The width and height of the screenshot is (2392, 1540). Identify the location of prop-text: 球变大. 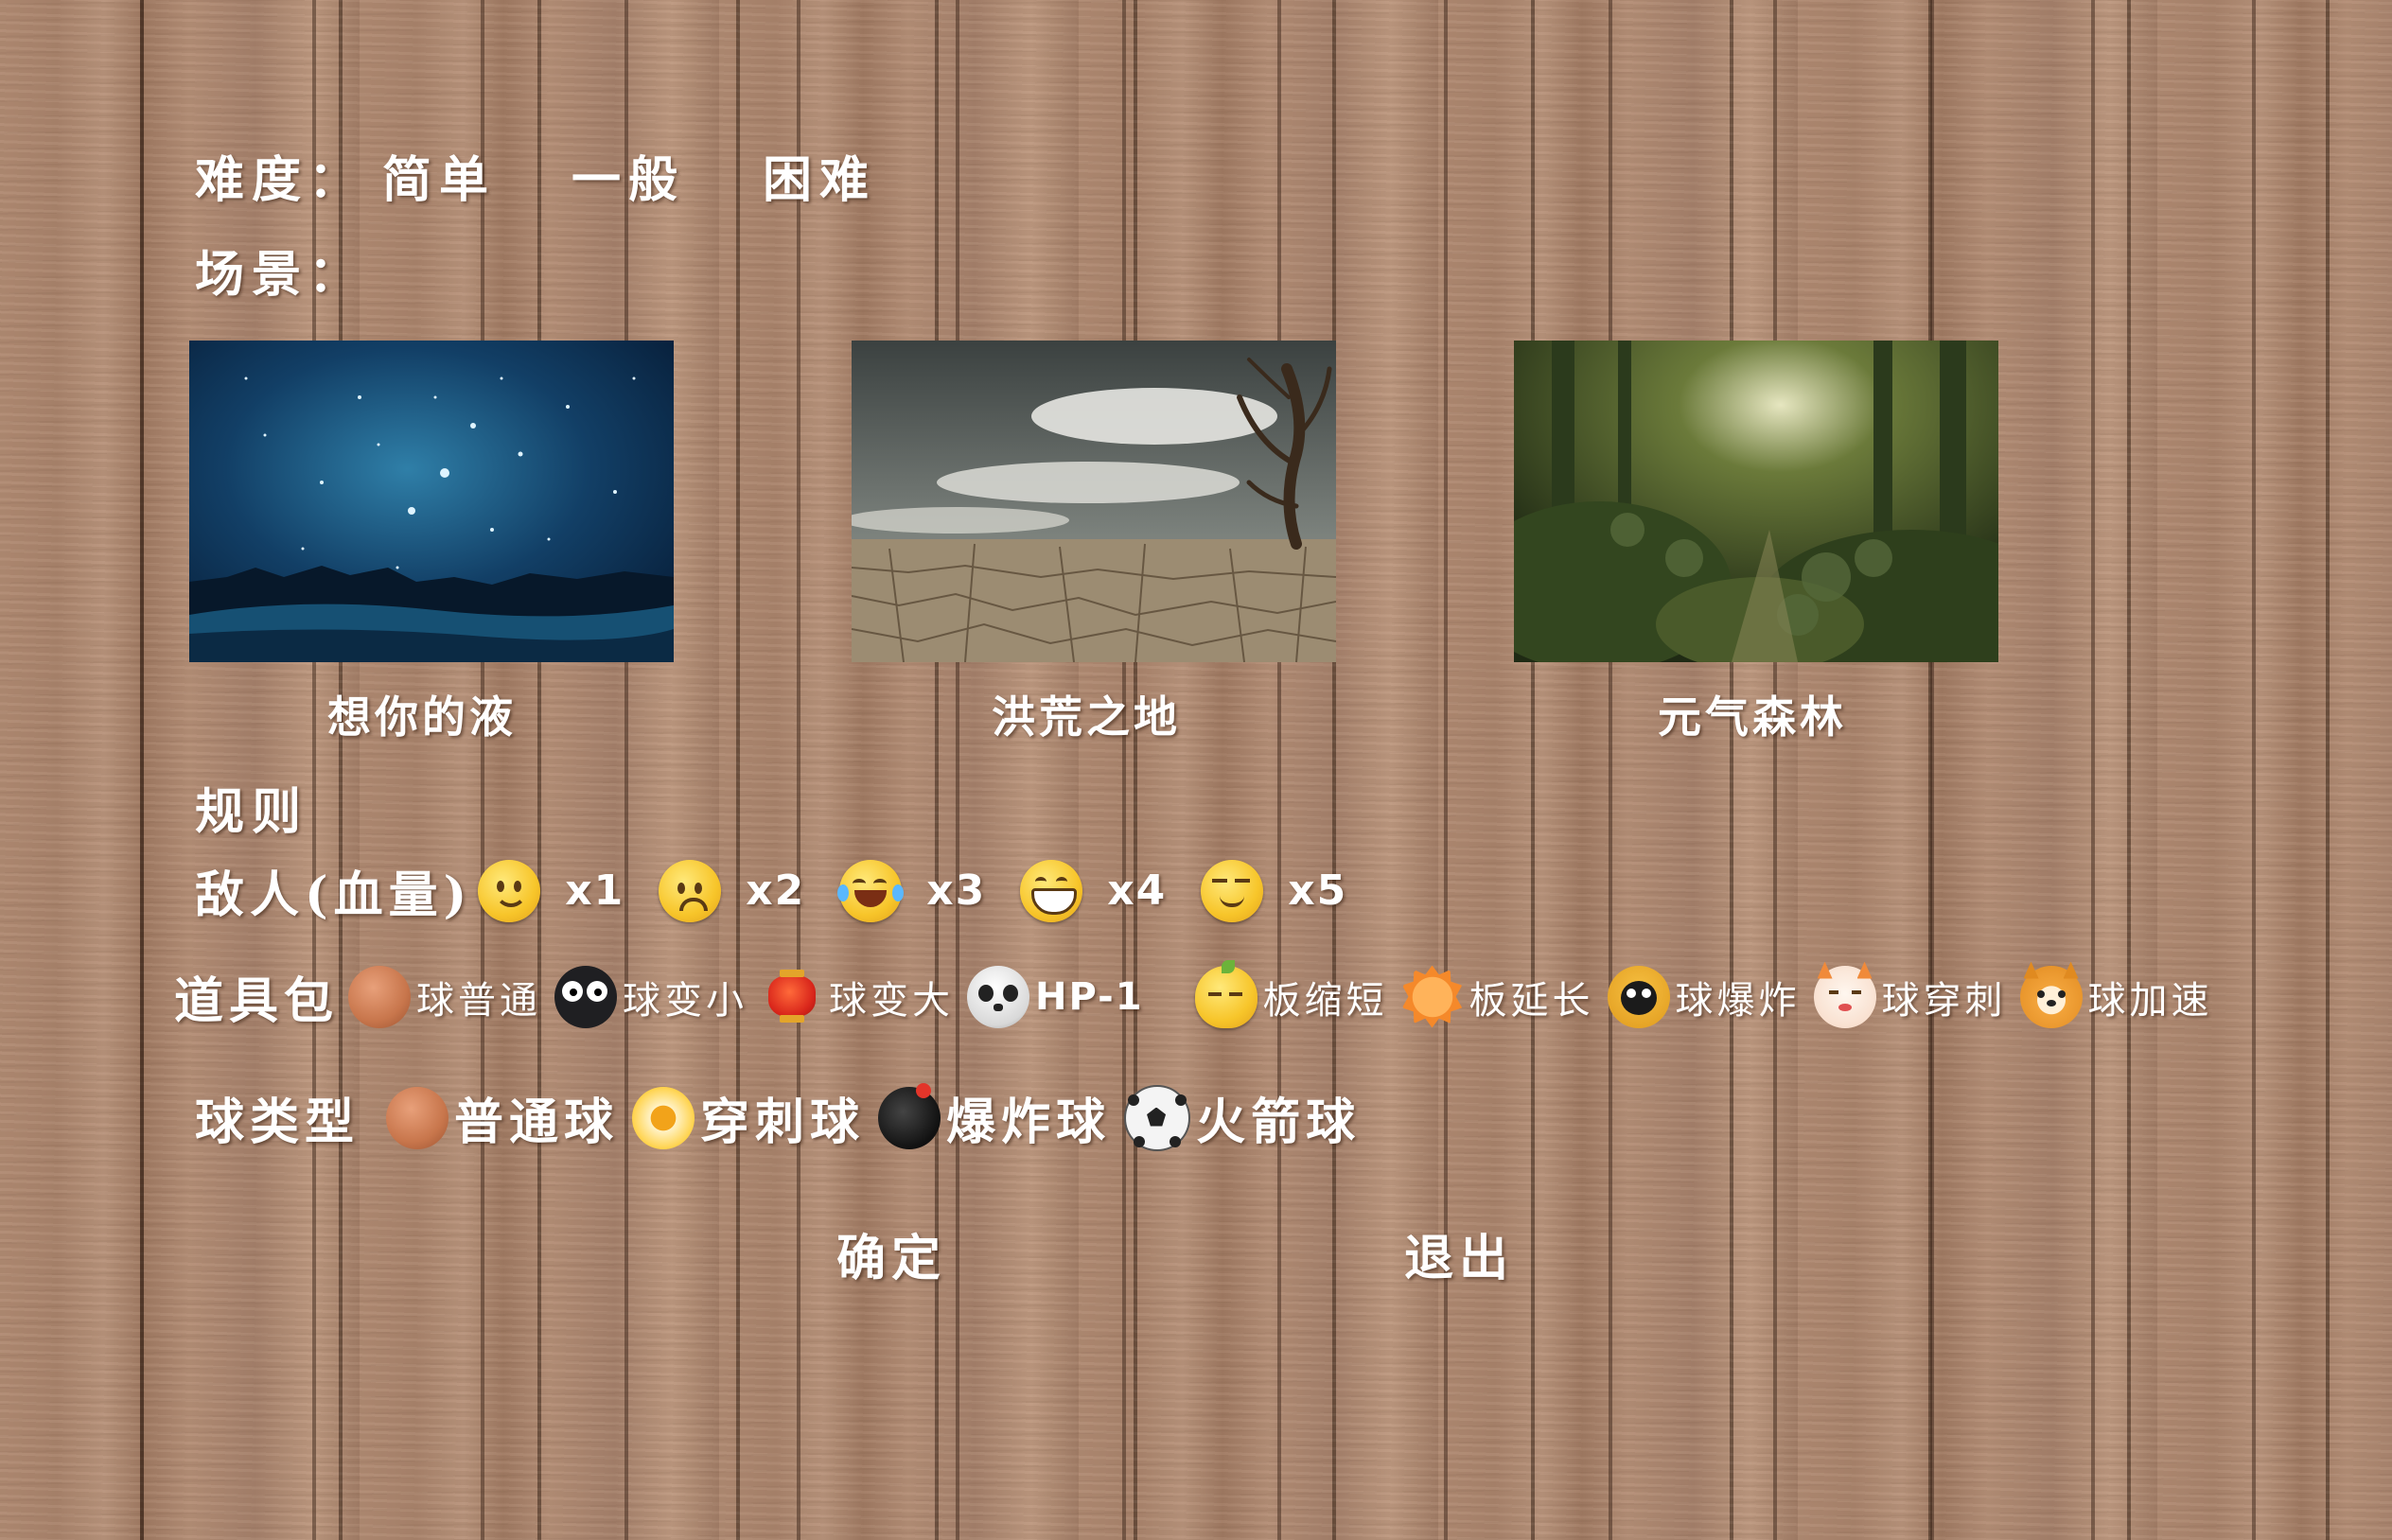
(892, 1000).